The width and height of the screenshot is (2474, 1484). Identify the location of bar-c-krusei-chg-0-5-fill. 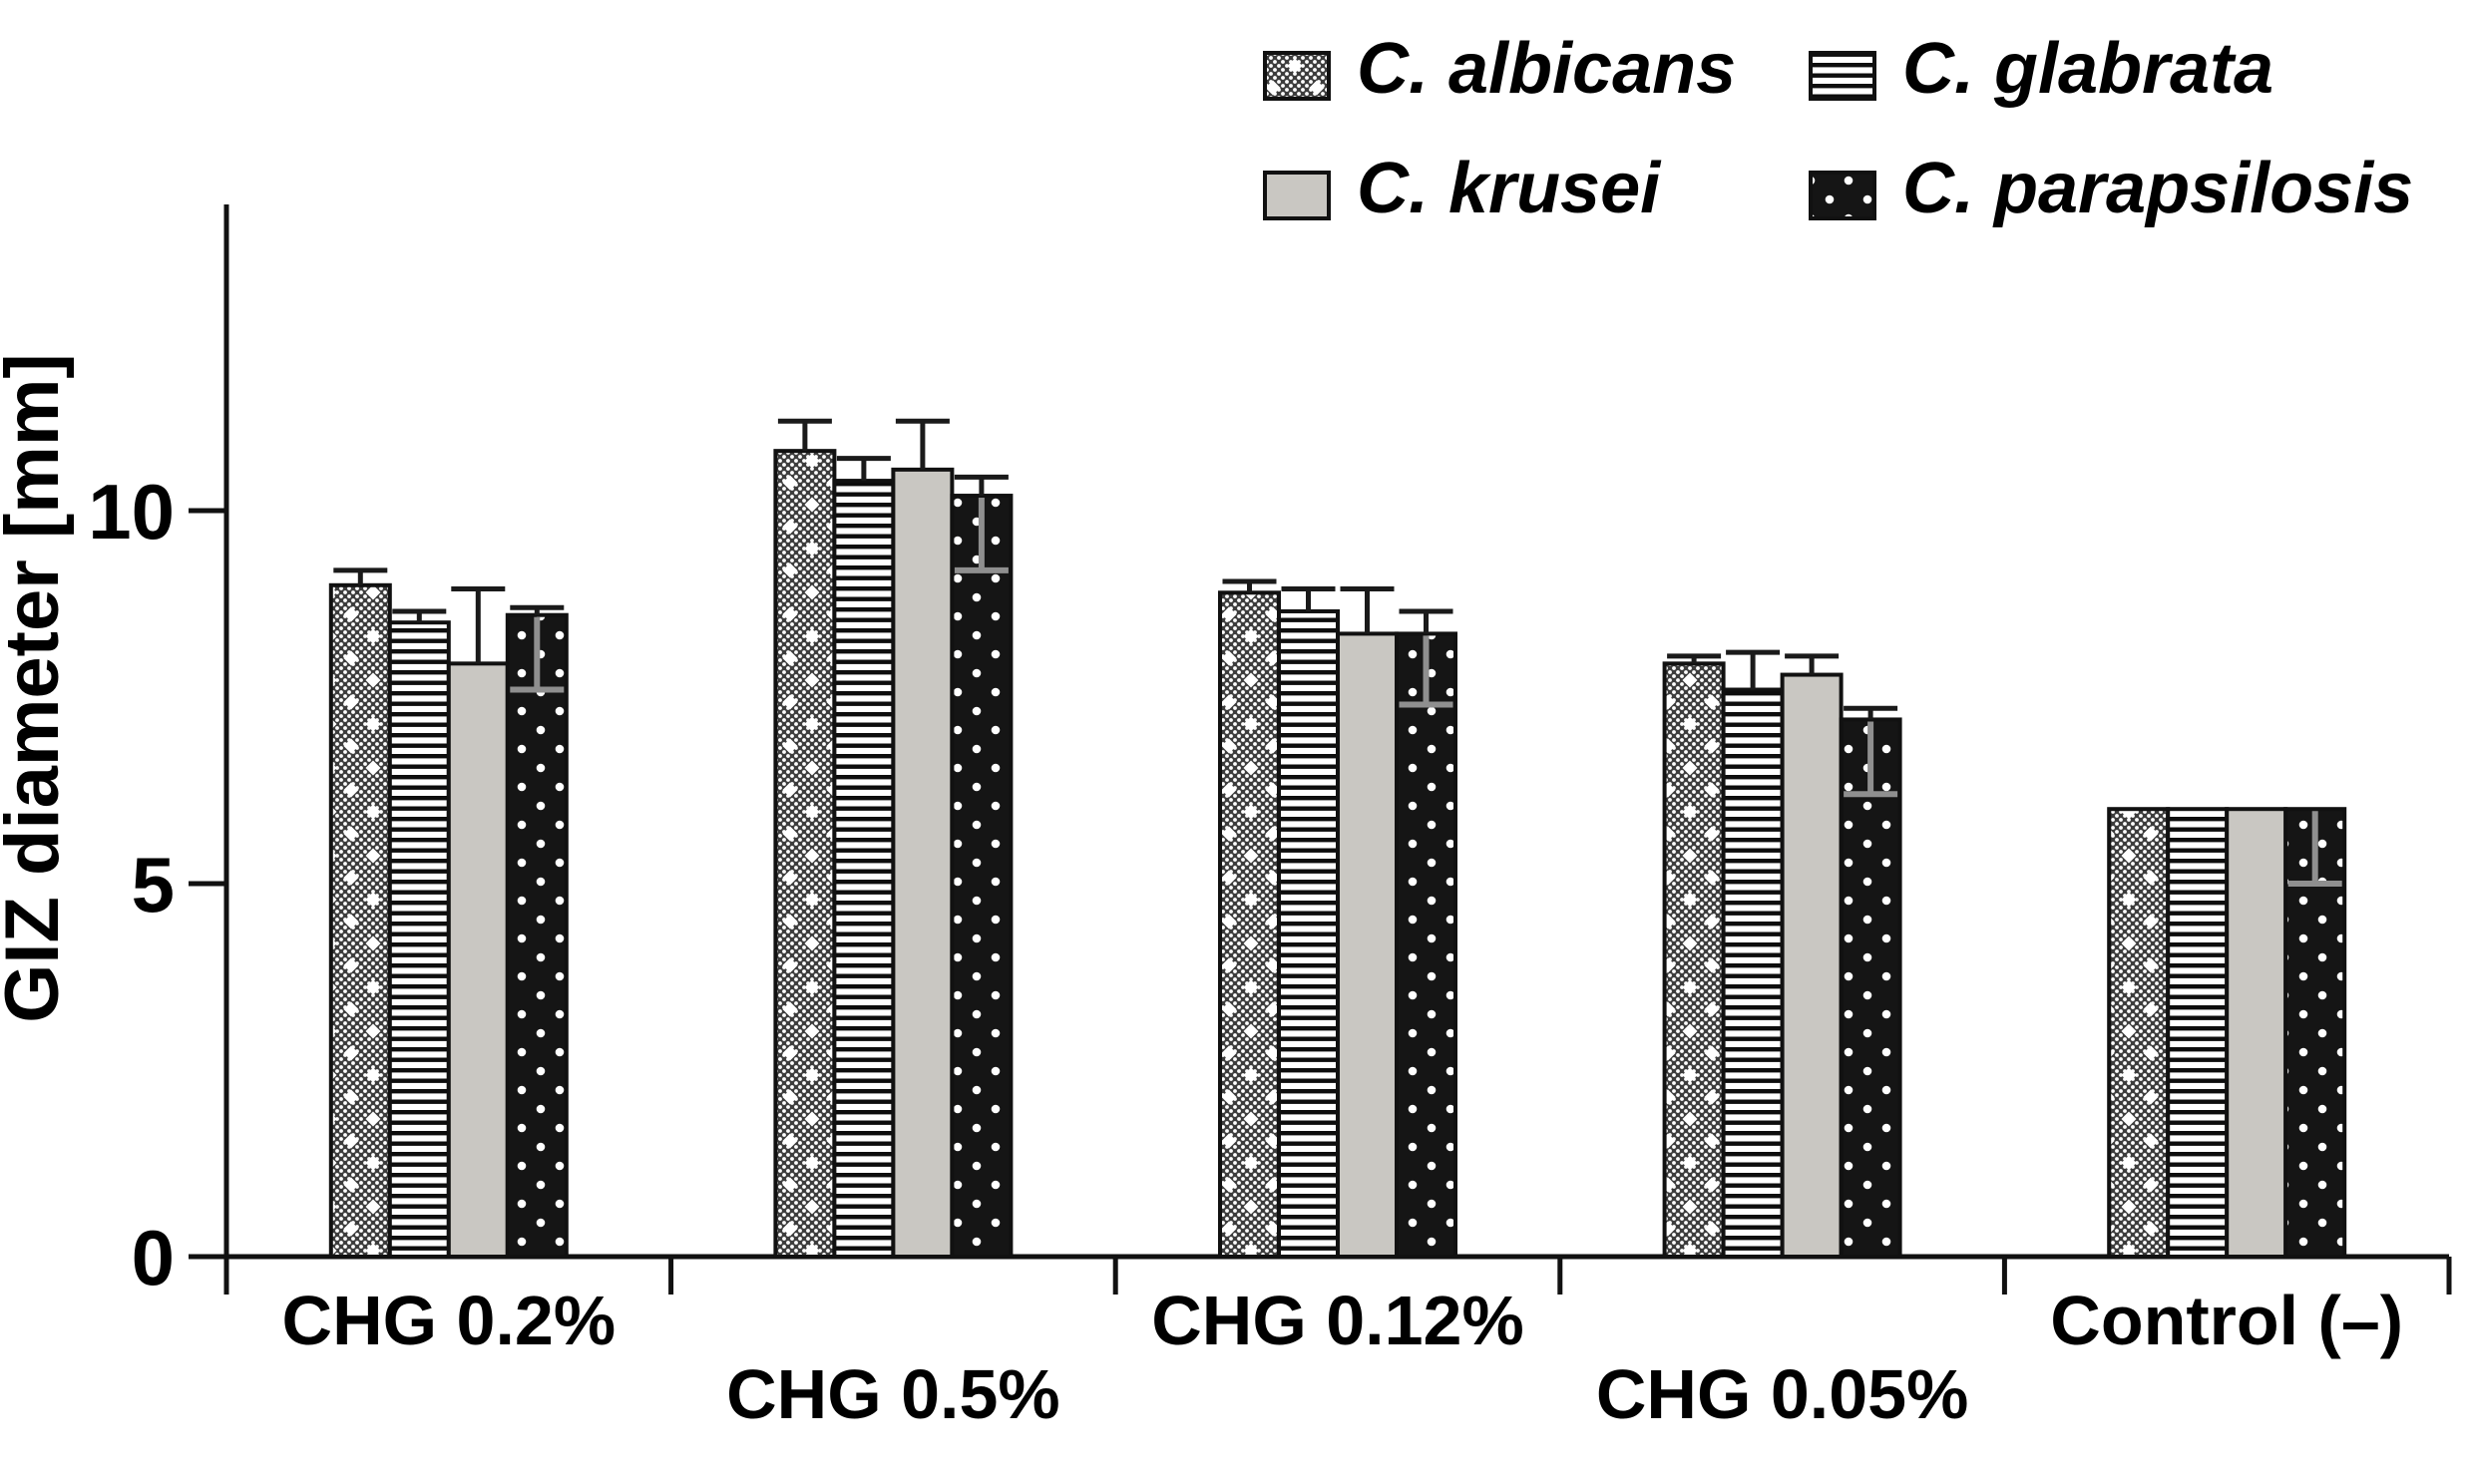
(923, 863).